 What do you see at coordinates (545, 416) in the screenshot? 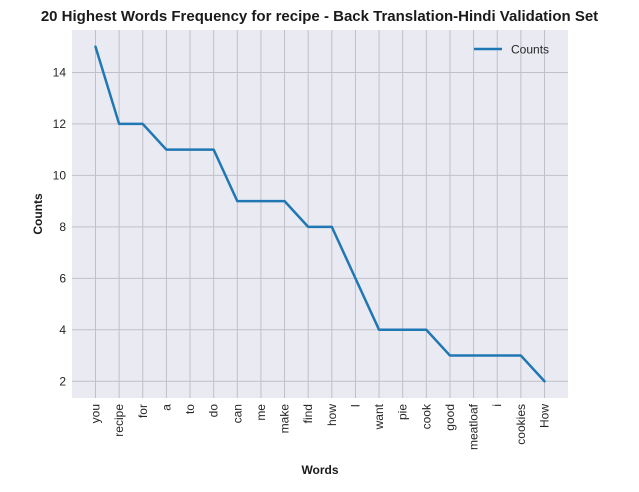
I see `x-tick-label: How` at bounding box center [545, 416].